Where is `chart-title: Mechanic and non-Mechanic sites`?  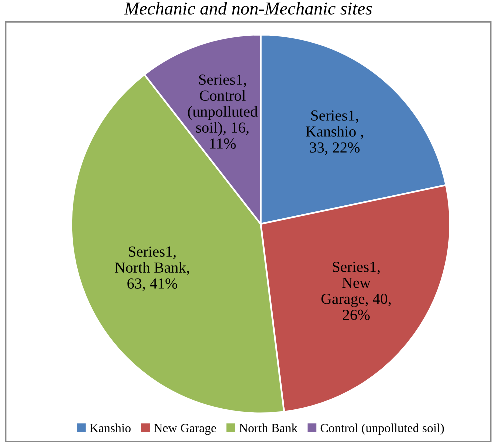 chart-title: Mechanic and non-Mechanic sites is located at coordinates (248, 8).